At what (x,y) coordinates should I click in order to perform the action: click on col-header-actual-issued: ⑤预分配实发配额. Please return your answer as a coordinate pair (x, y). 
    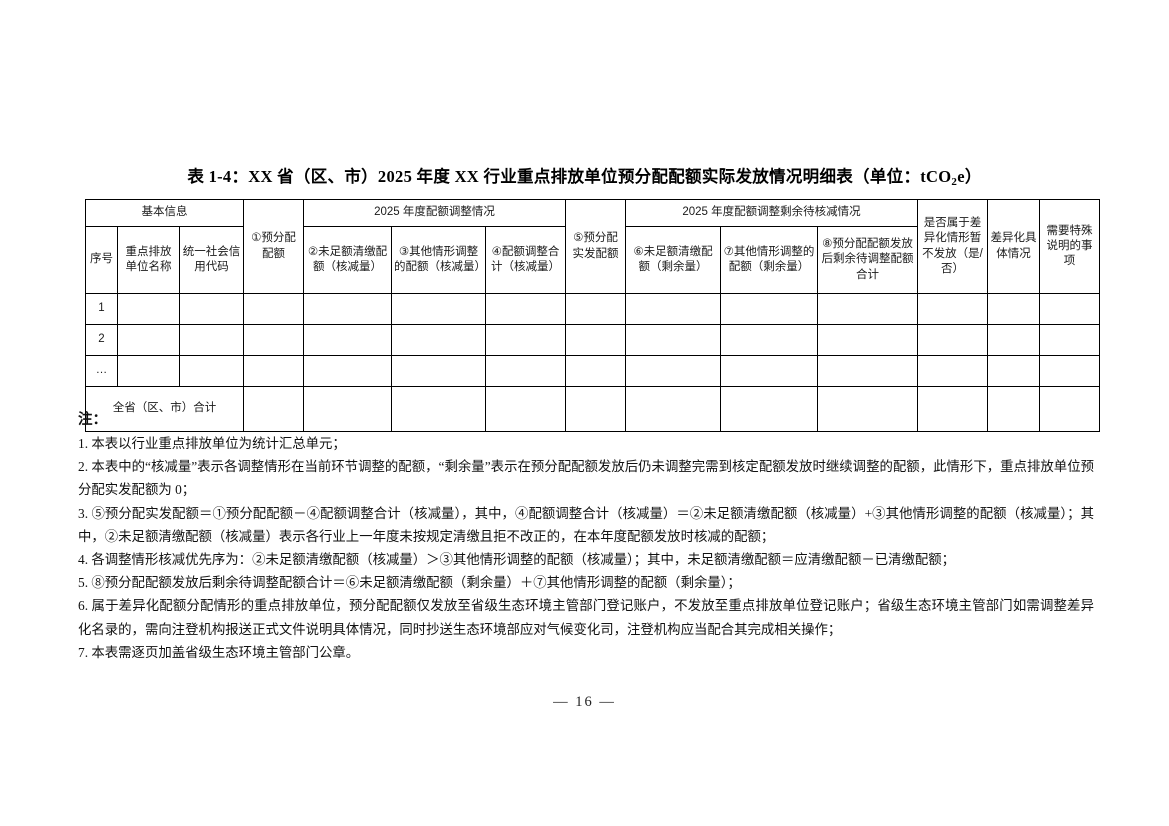
    Looking at the image, I should click on (596, 246).